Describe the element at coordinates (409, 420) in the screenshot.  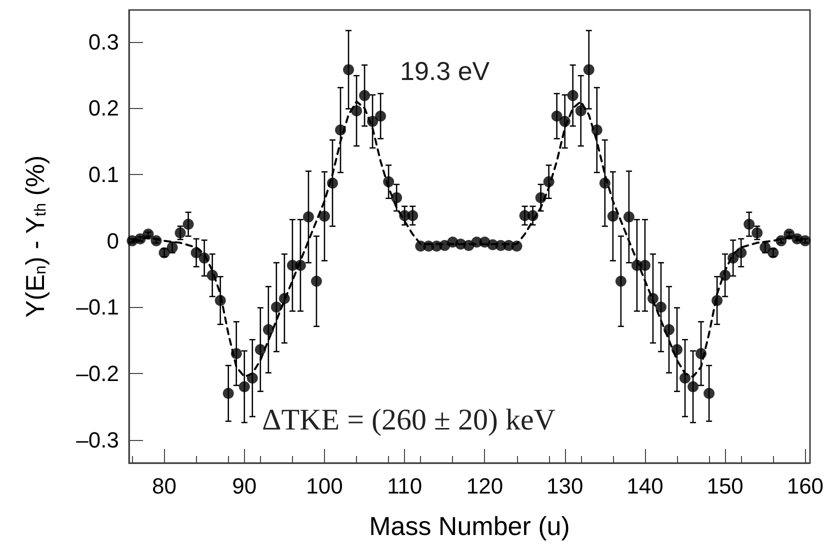
I see `annotation: ΔTKE = (260 ± 20) keV` at that location.